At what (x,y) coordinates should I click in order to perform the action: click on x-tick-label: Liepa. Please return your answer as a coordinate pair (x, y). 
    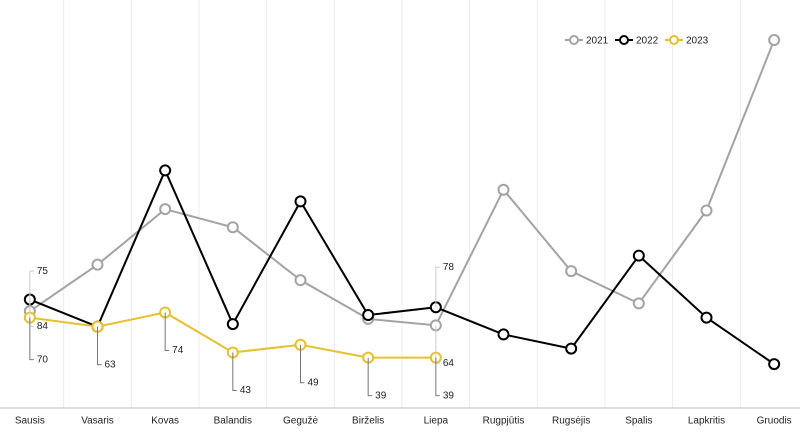
    Looking at the image, I should click on (436, 421).